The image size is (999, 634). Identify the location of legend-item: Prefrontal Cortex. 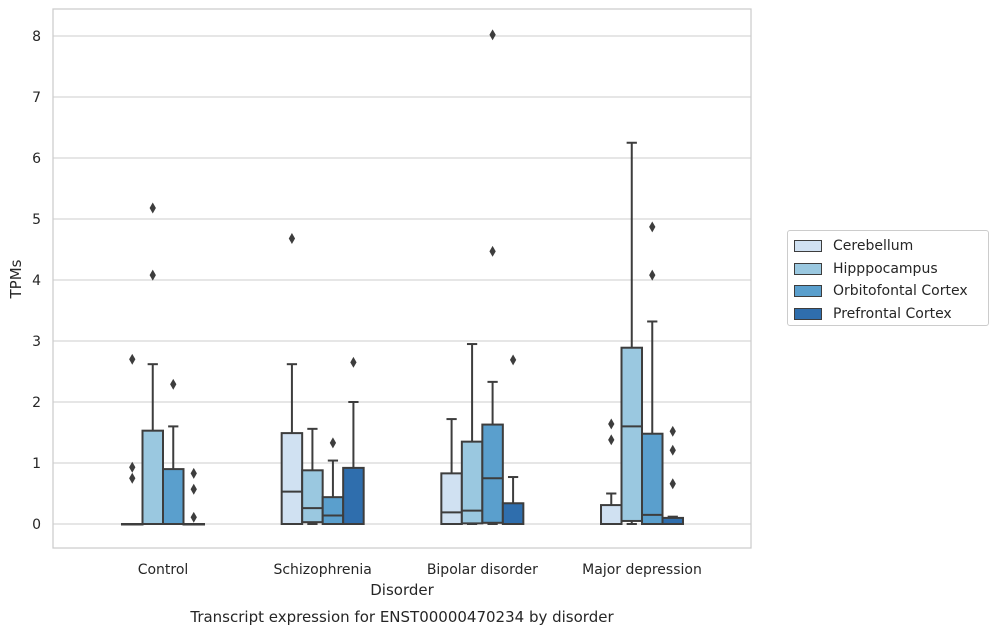
(888, 314).